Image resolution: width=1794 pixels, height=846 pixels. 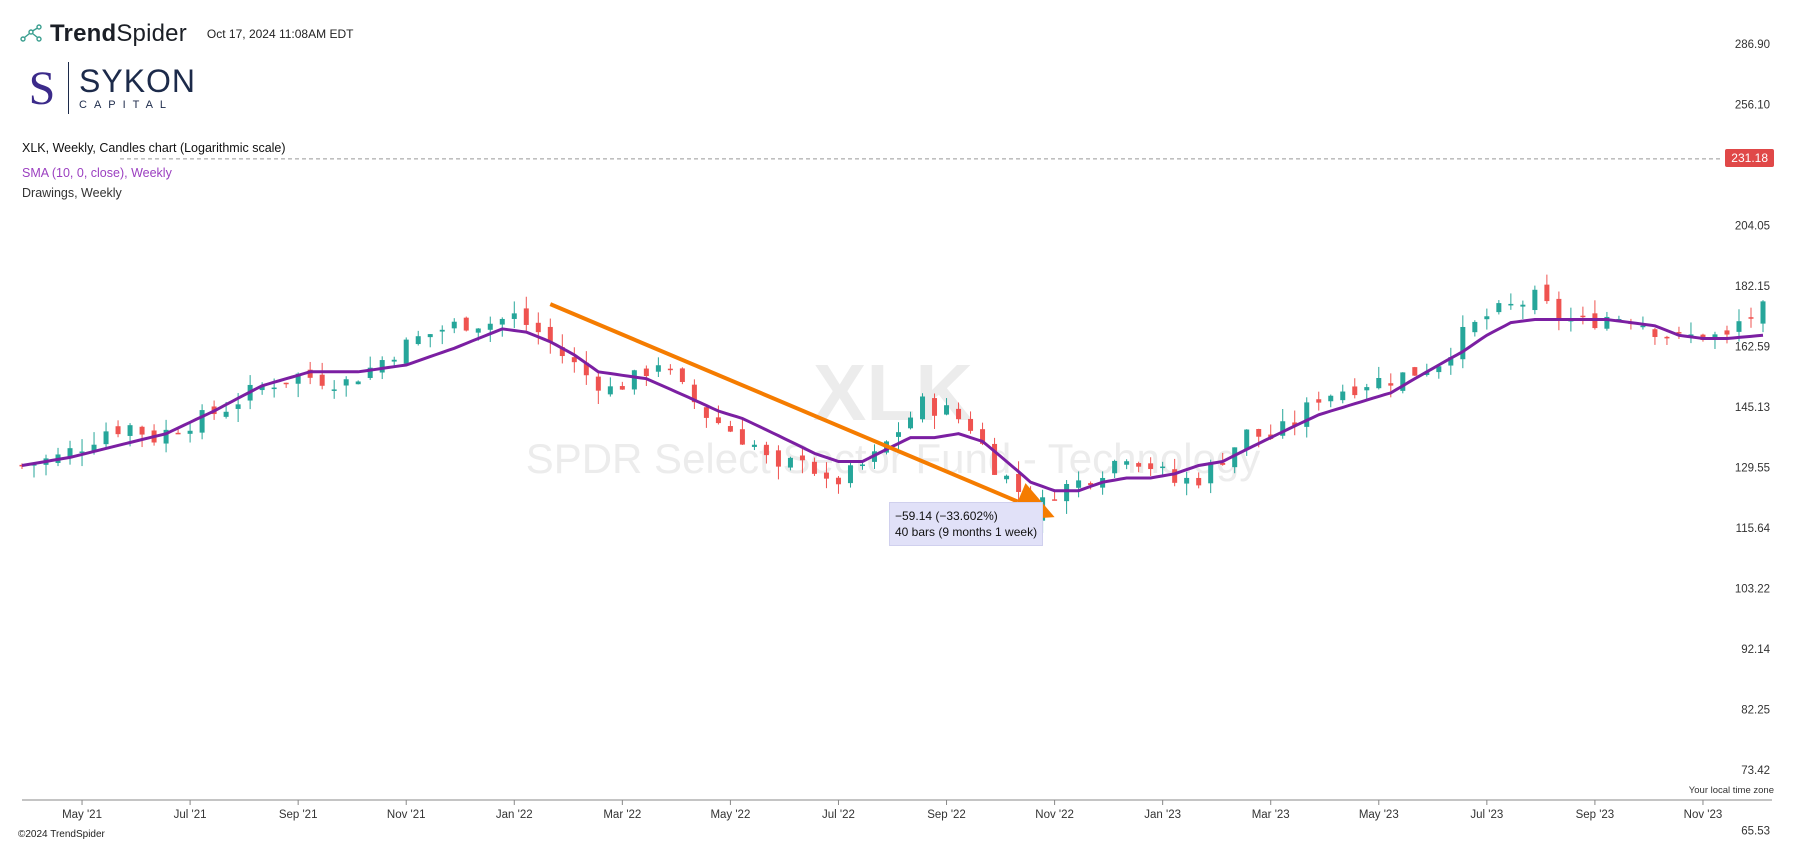 I want to click on x-tick-label: Mar '23, so click(x=1271, y=815).